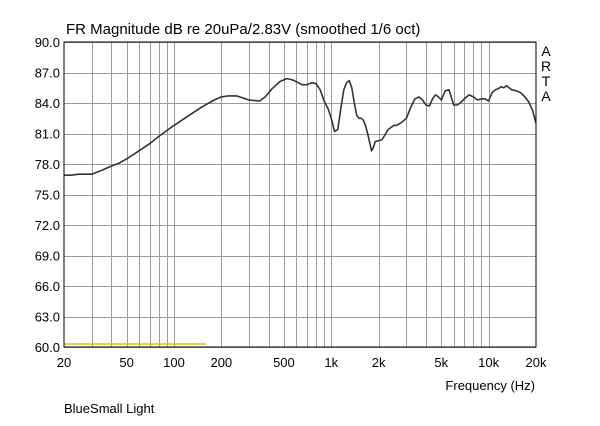 The image size is (600, 426). What do you see at coordinates (174, 362) in the screenshot?
I see `x-tick-label: 100` at bounding box center [174, 362].